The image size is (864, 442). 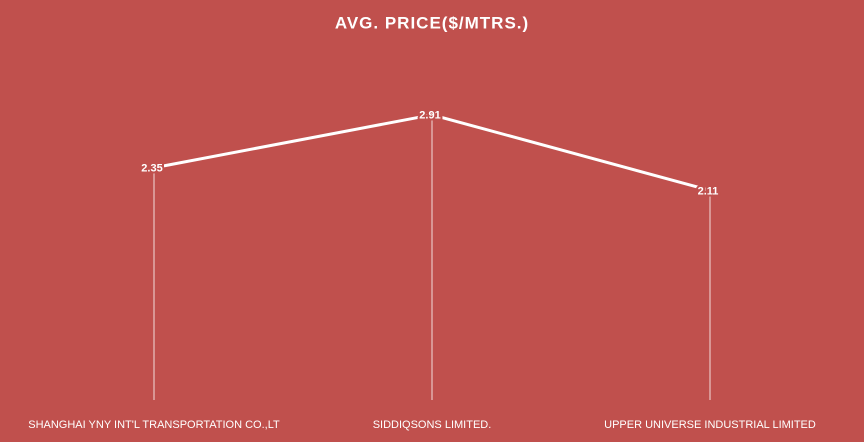 I want to click on x-tick-label: UPPER UNIVERSE INDUSTRIAL LIMITED, so click(x=710, y=425).